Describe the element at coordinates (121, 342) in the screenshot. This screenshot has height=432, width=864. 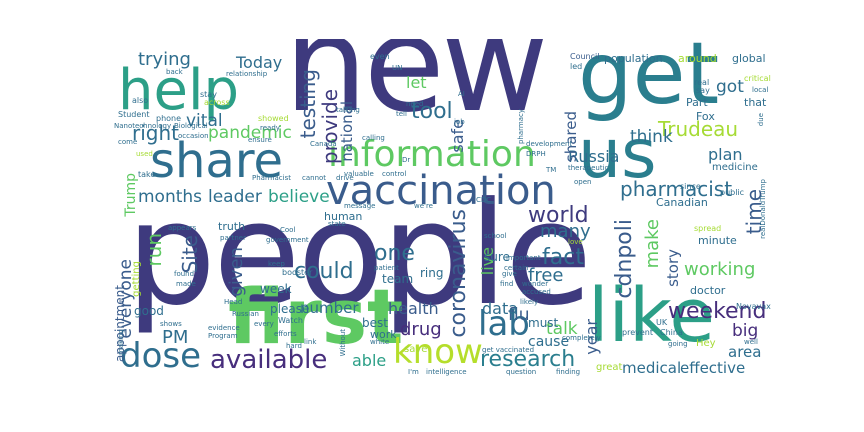
I see `word-making: making` at that location.